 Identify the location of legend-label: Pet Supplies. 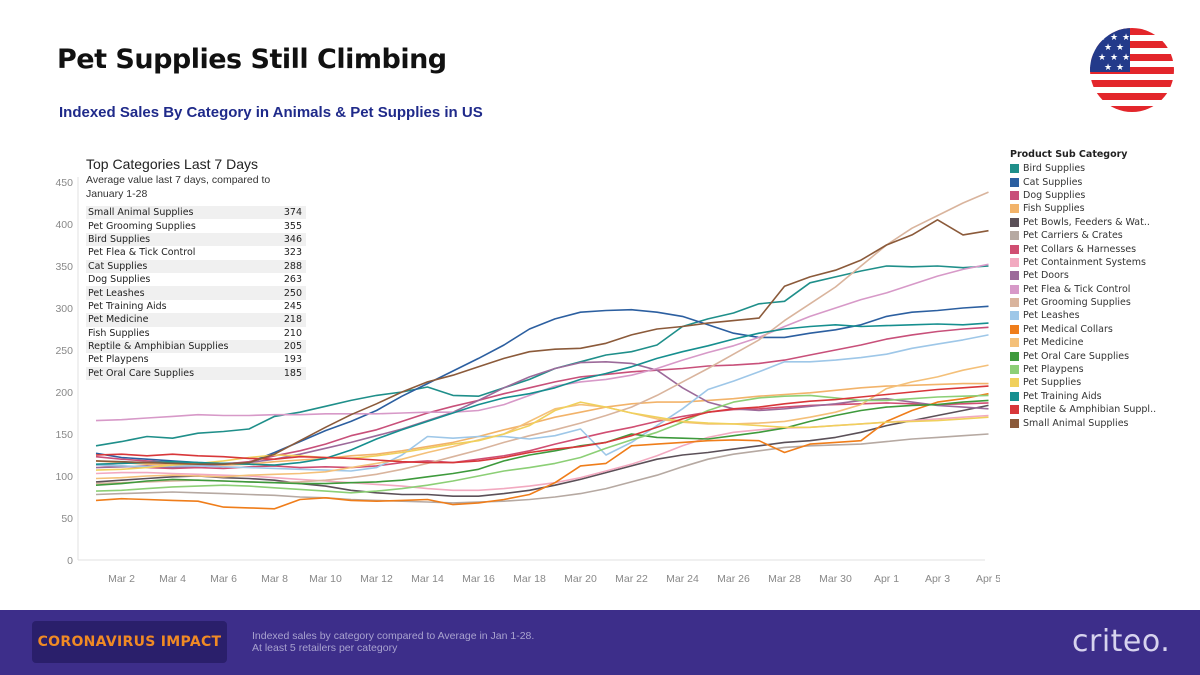
(1052, 383).